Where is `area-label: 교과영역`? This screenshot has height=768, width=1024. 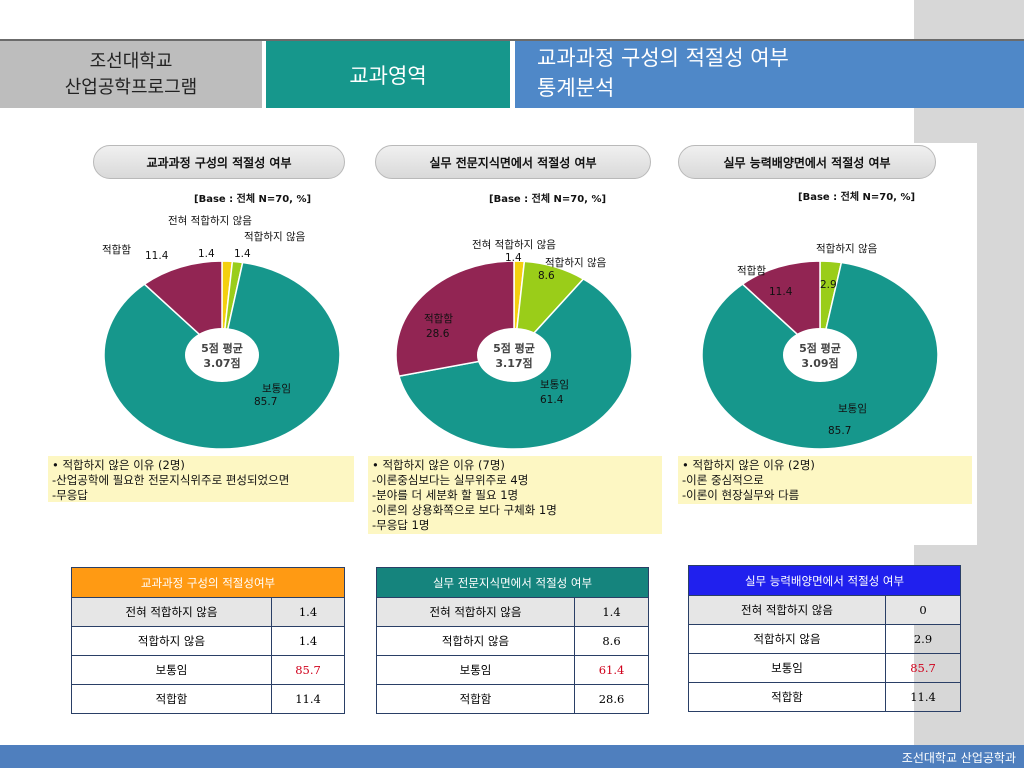 area-label: 교과영역 is located at coordinates (388, 75).